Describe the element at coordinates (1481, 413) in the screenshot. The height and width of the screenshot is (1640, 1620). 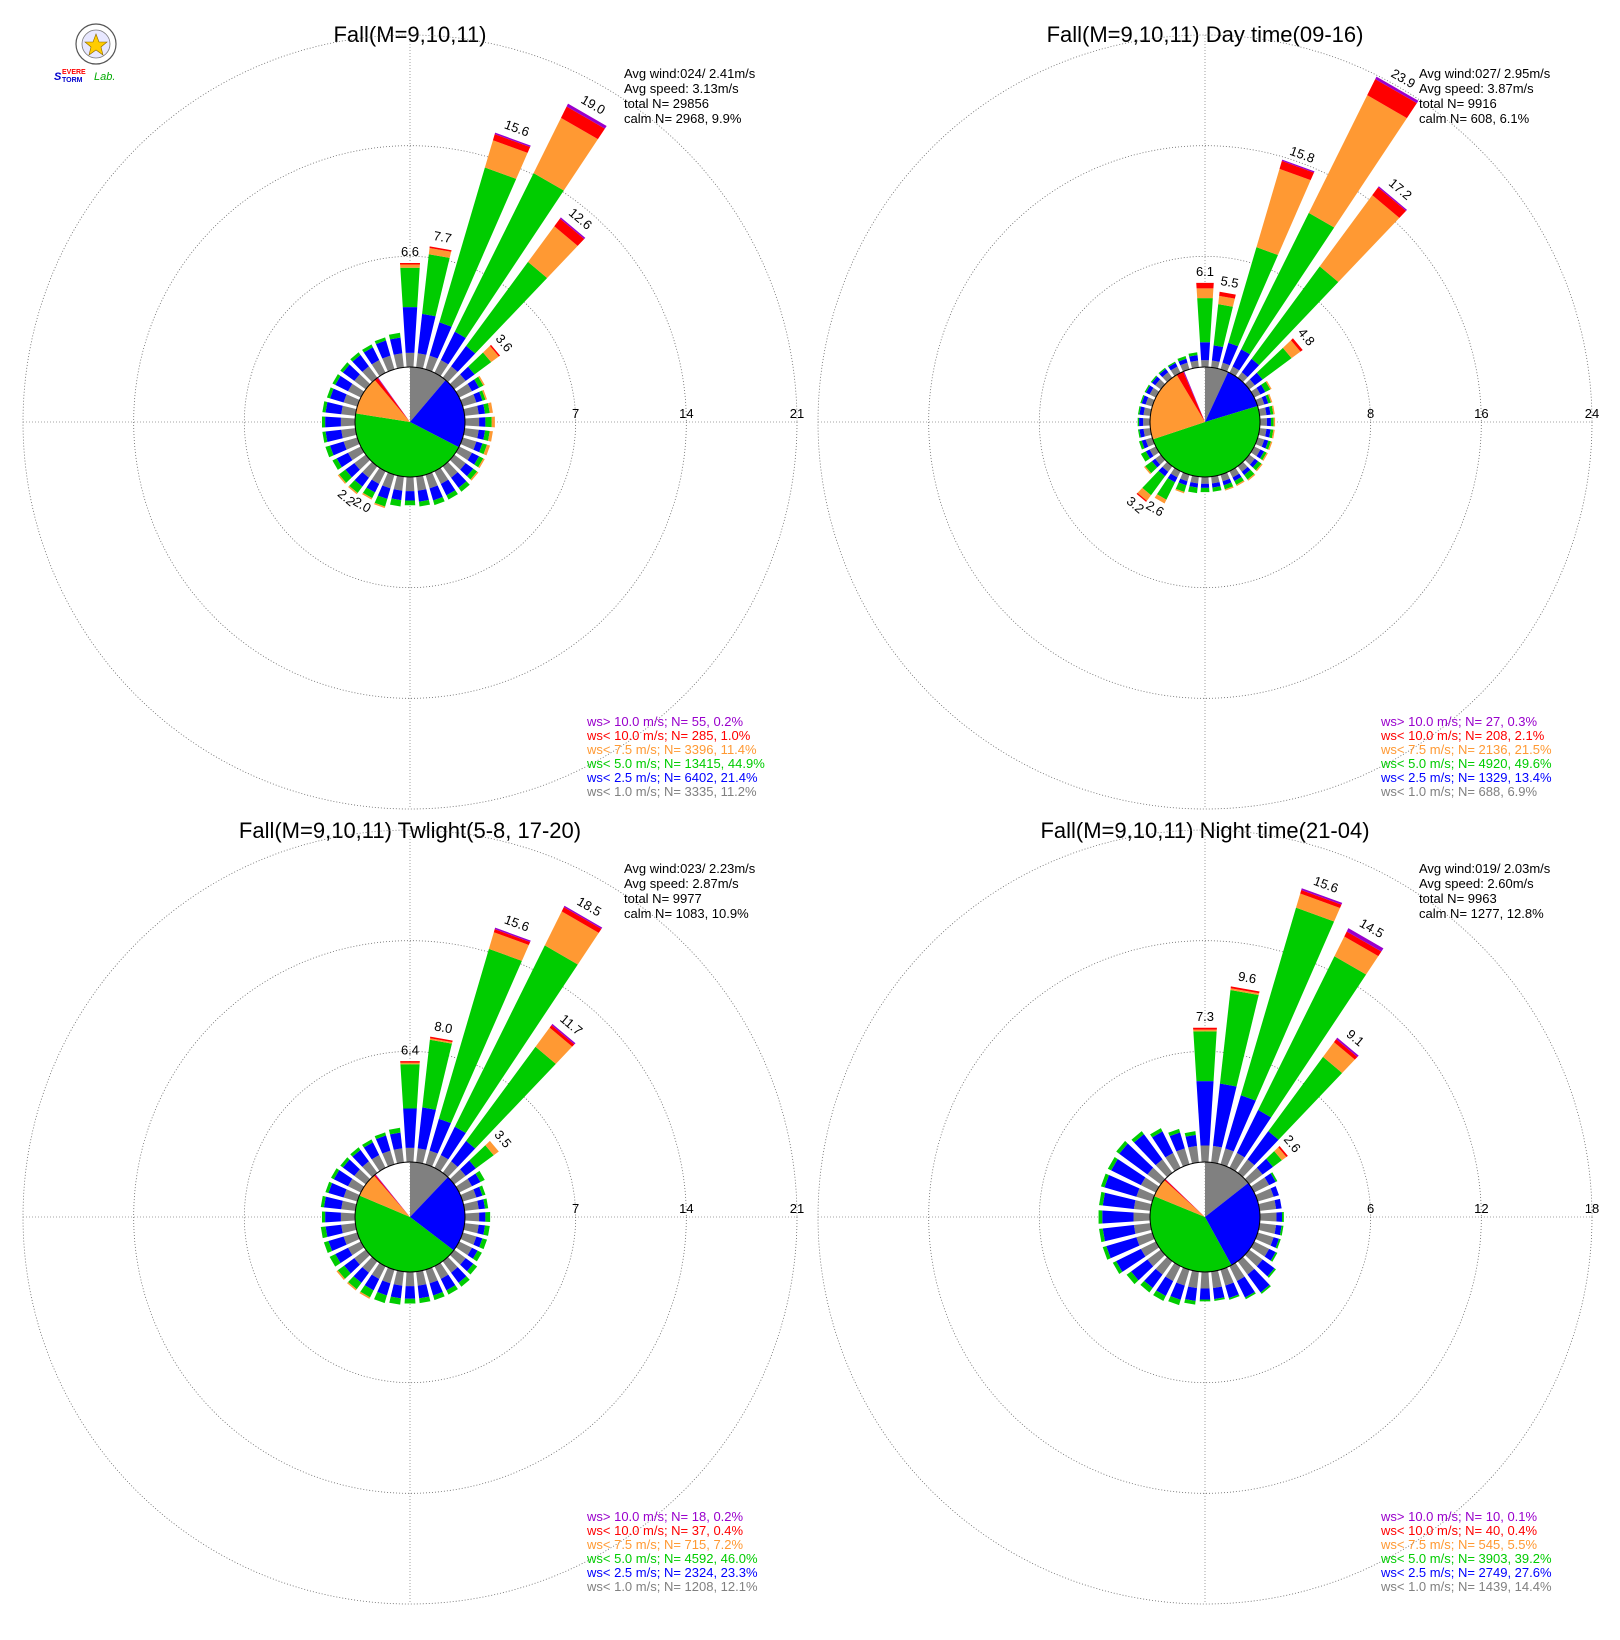
I see `ring-label: 16` at that location.